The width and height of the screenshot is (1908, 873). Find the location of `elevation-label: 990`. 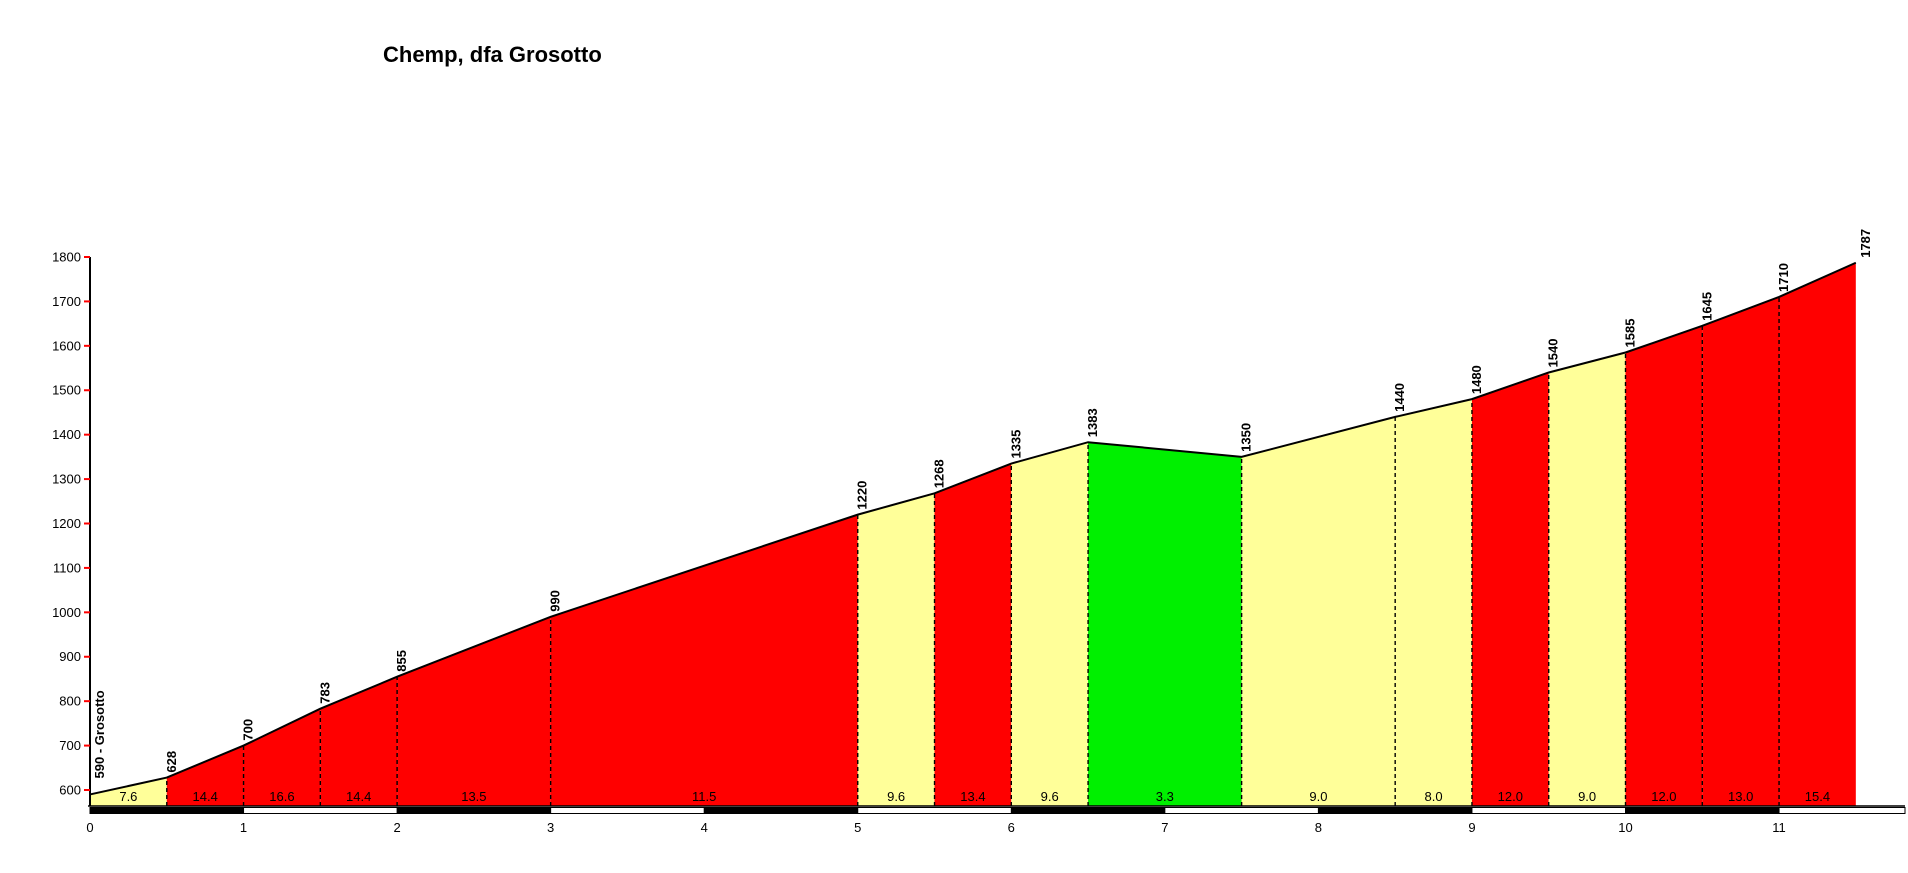

elevation-label: 990 is located at coordinates (555, 601).